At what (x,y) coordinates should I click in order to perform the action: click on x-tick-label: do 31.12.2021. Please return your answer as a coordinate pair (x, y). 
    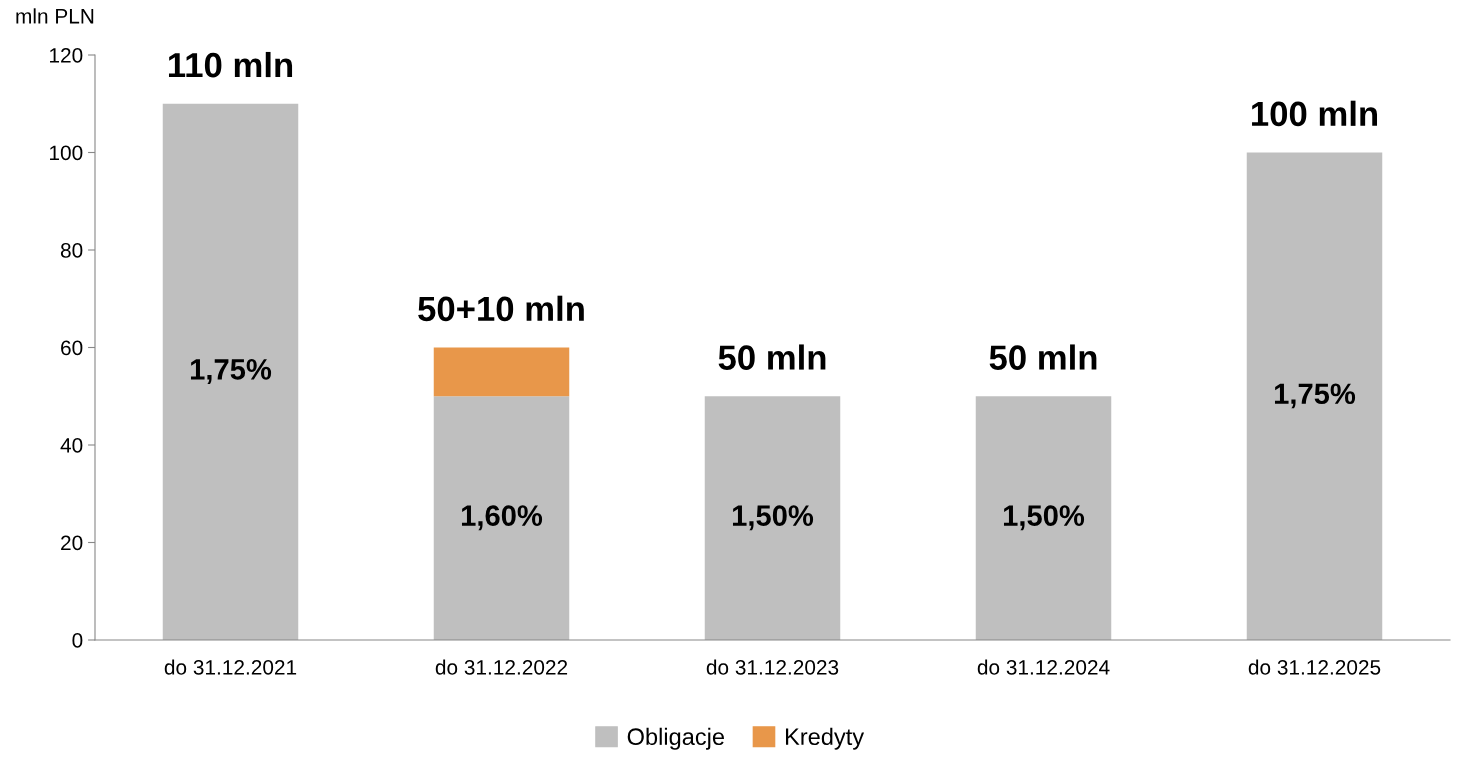
    Looking at the image, I should click on (230, 667).